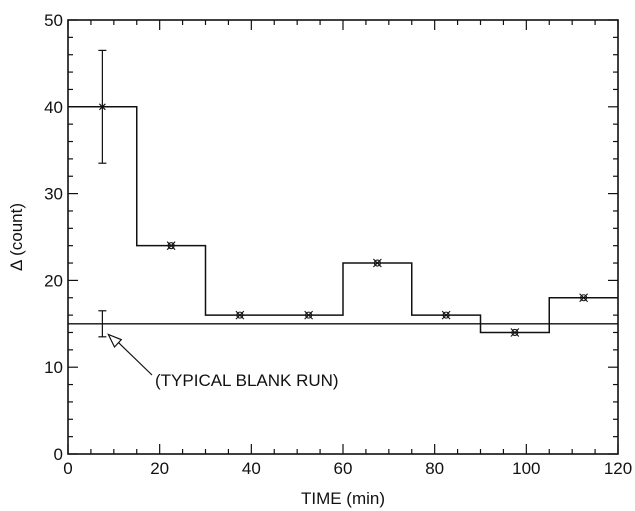 The image size is (635, 511). What do you see at coordinates (434, 468) in the screenshot?
I see `x-tick-label: 80` at bounding box center [434, 468].